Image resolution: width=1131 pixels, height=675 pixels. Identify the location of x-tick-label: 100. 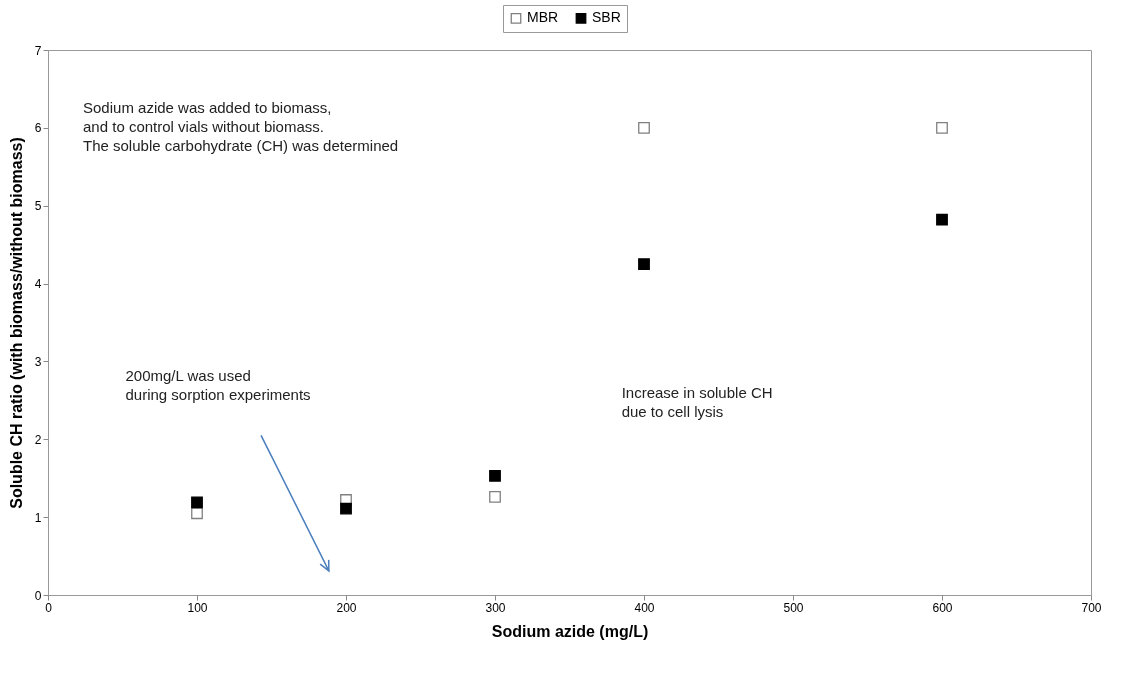
(197, 607).